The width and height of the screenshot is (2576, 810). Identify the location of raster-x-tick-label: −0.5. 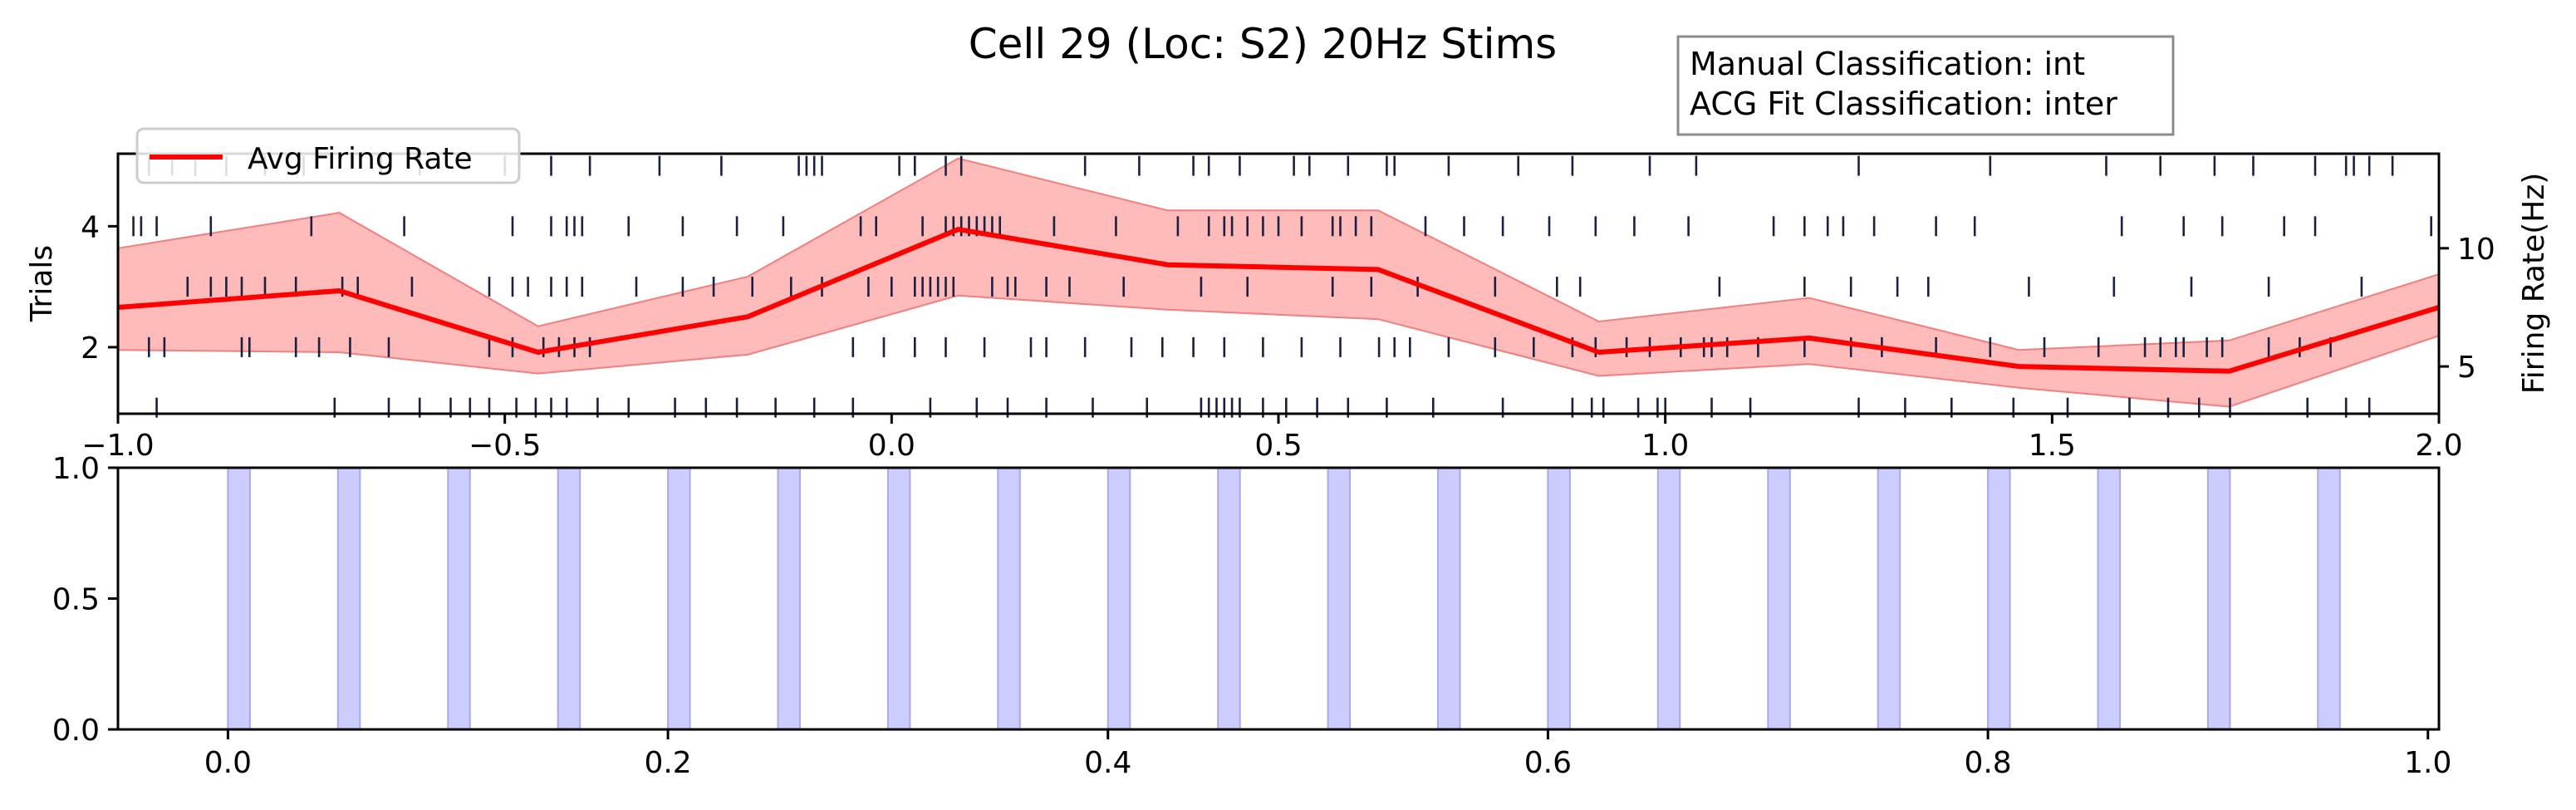
(505, 446).